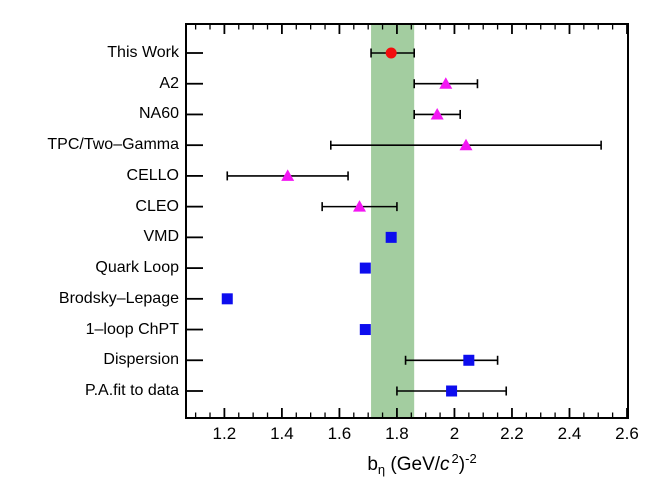  What do you see at coordinates (455, 458) in the screenshot?
I see `x-axis-title-c-superscript: 2` at bounding box center [455, 458].